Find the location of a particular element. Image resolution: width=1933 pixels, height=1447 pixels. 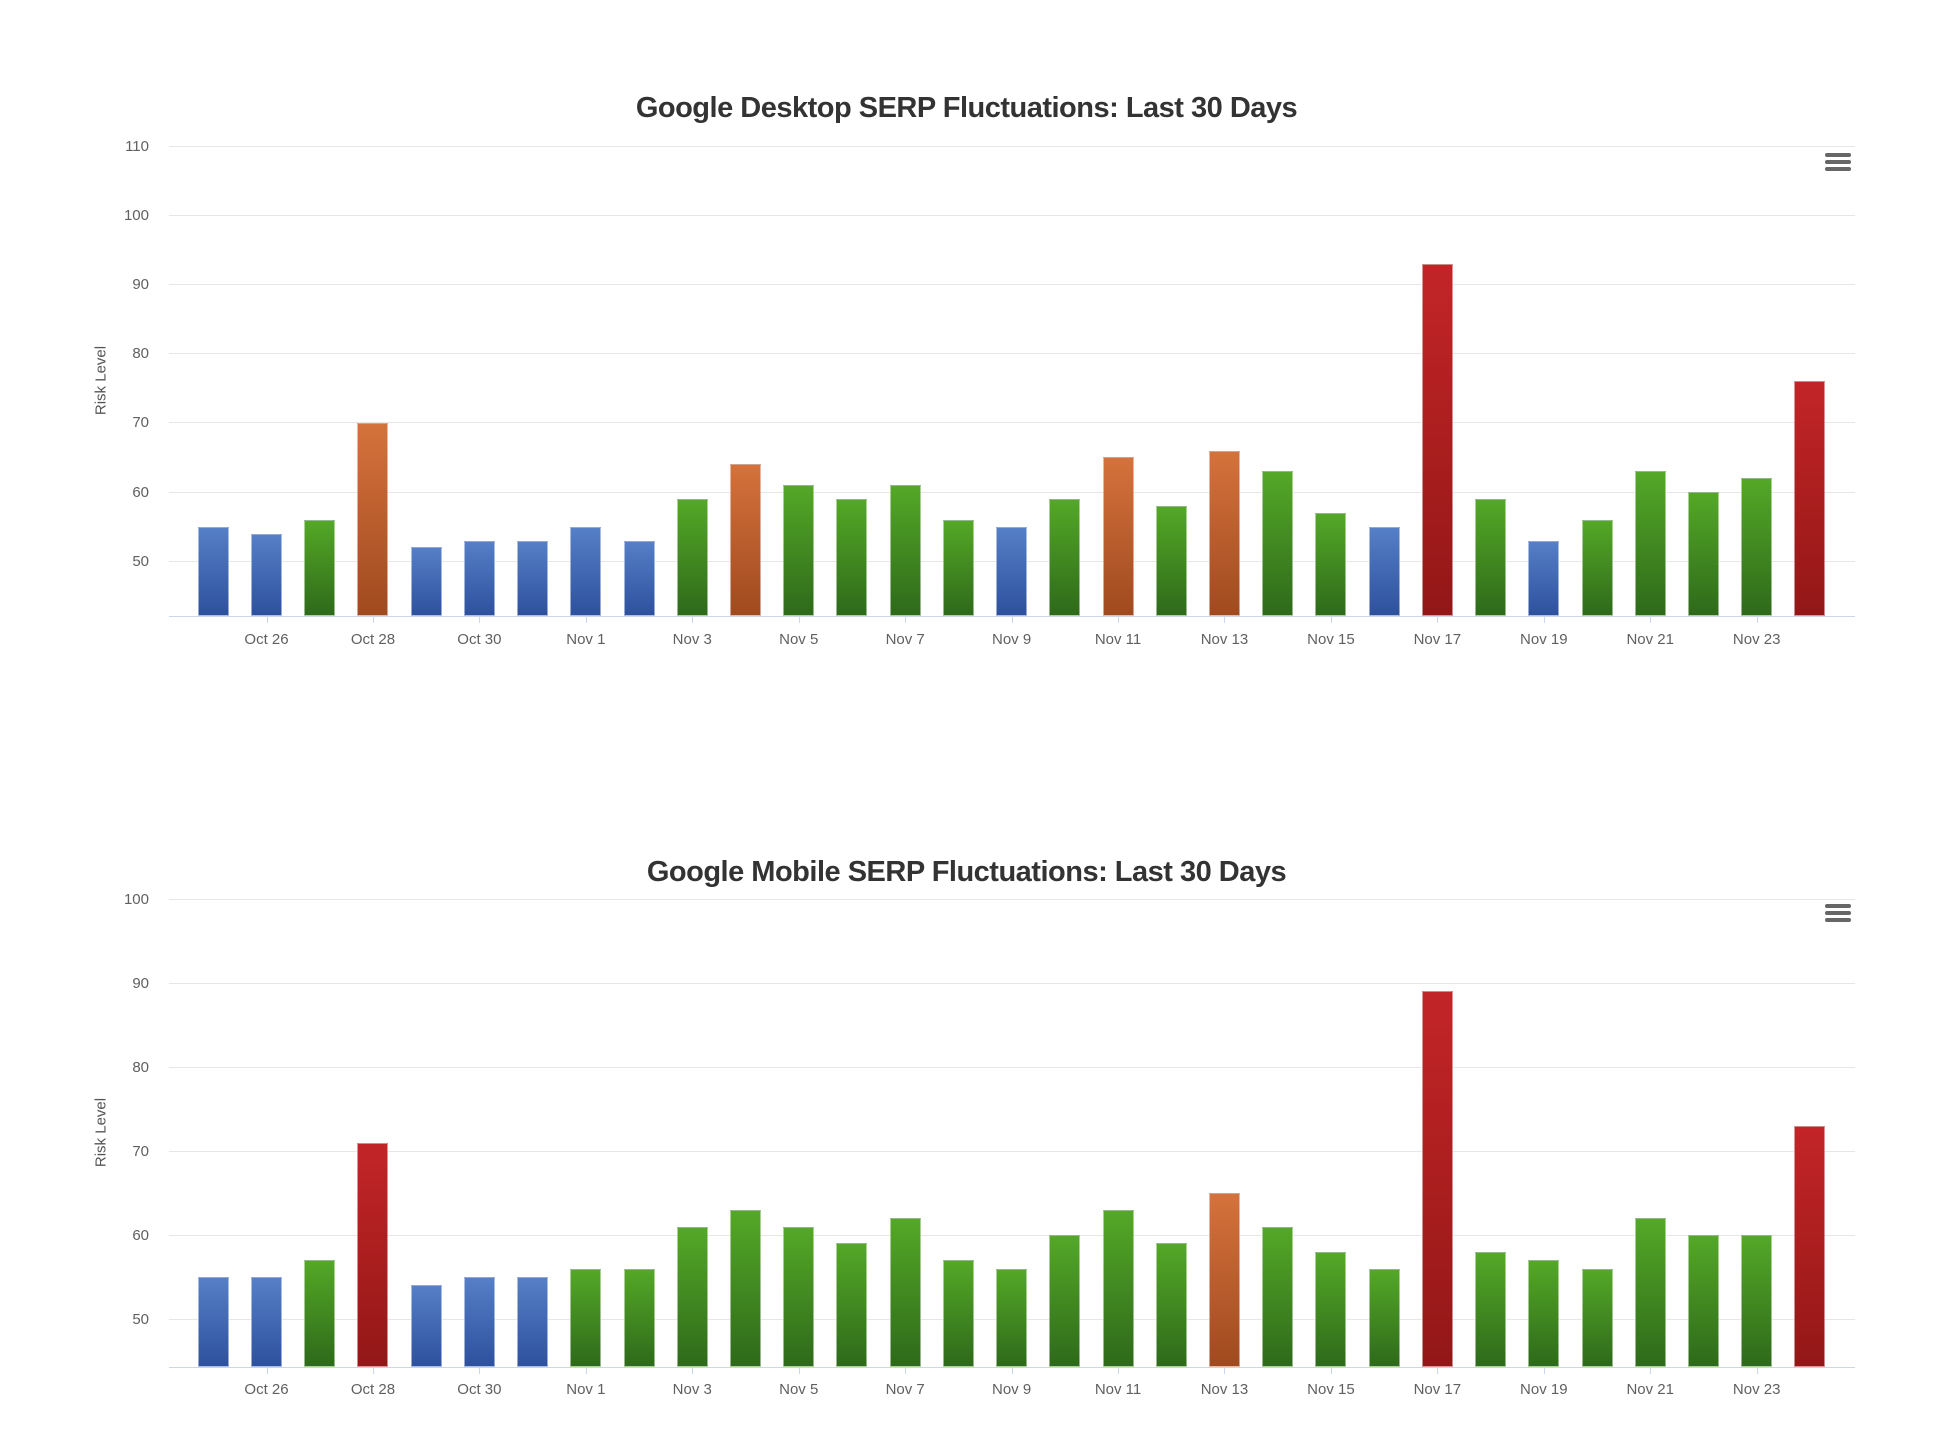

x-tick-label: Nov 3 is located at coordinates (692, 1389).